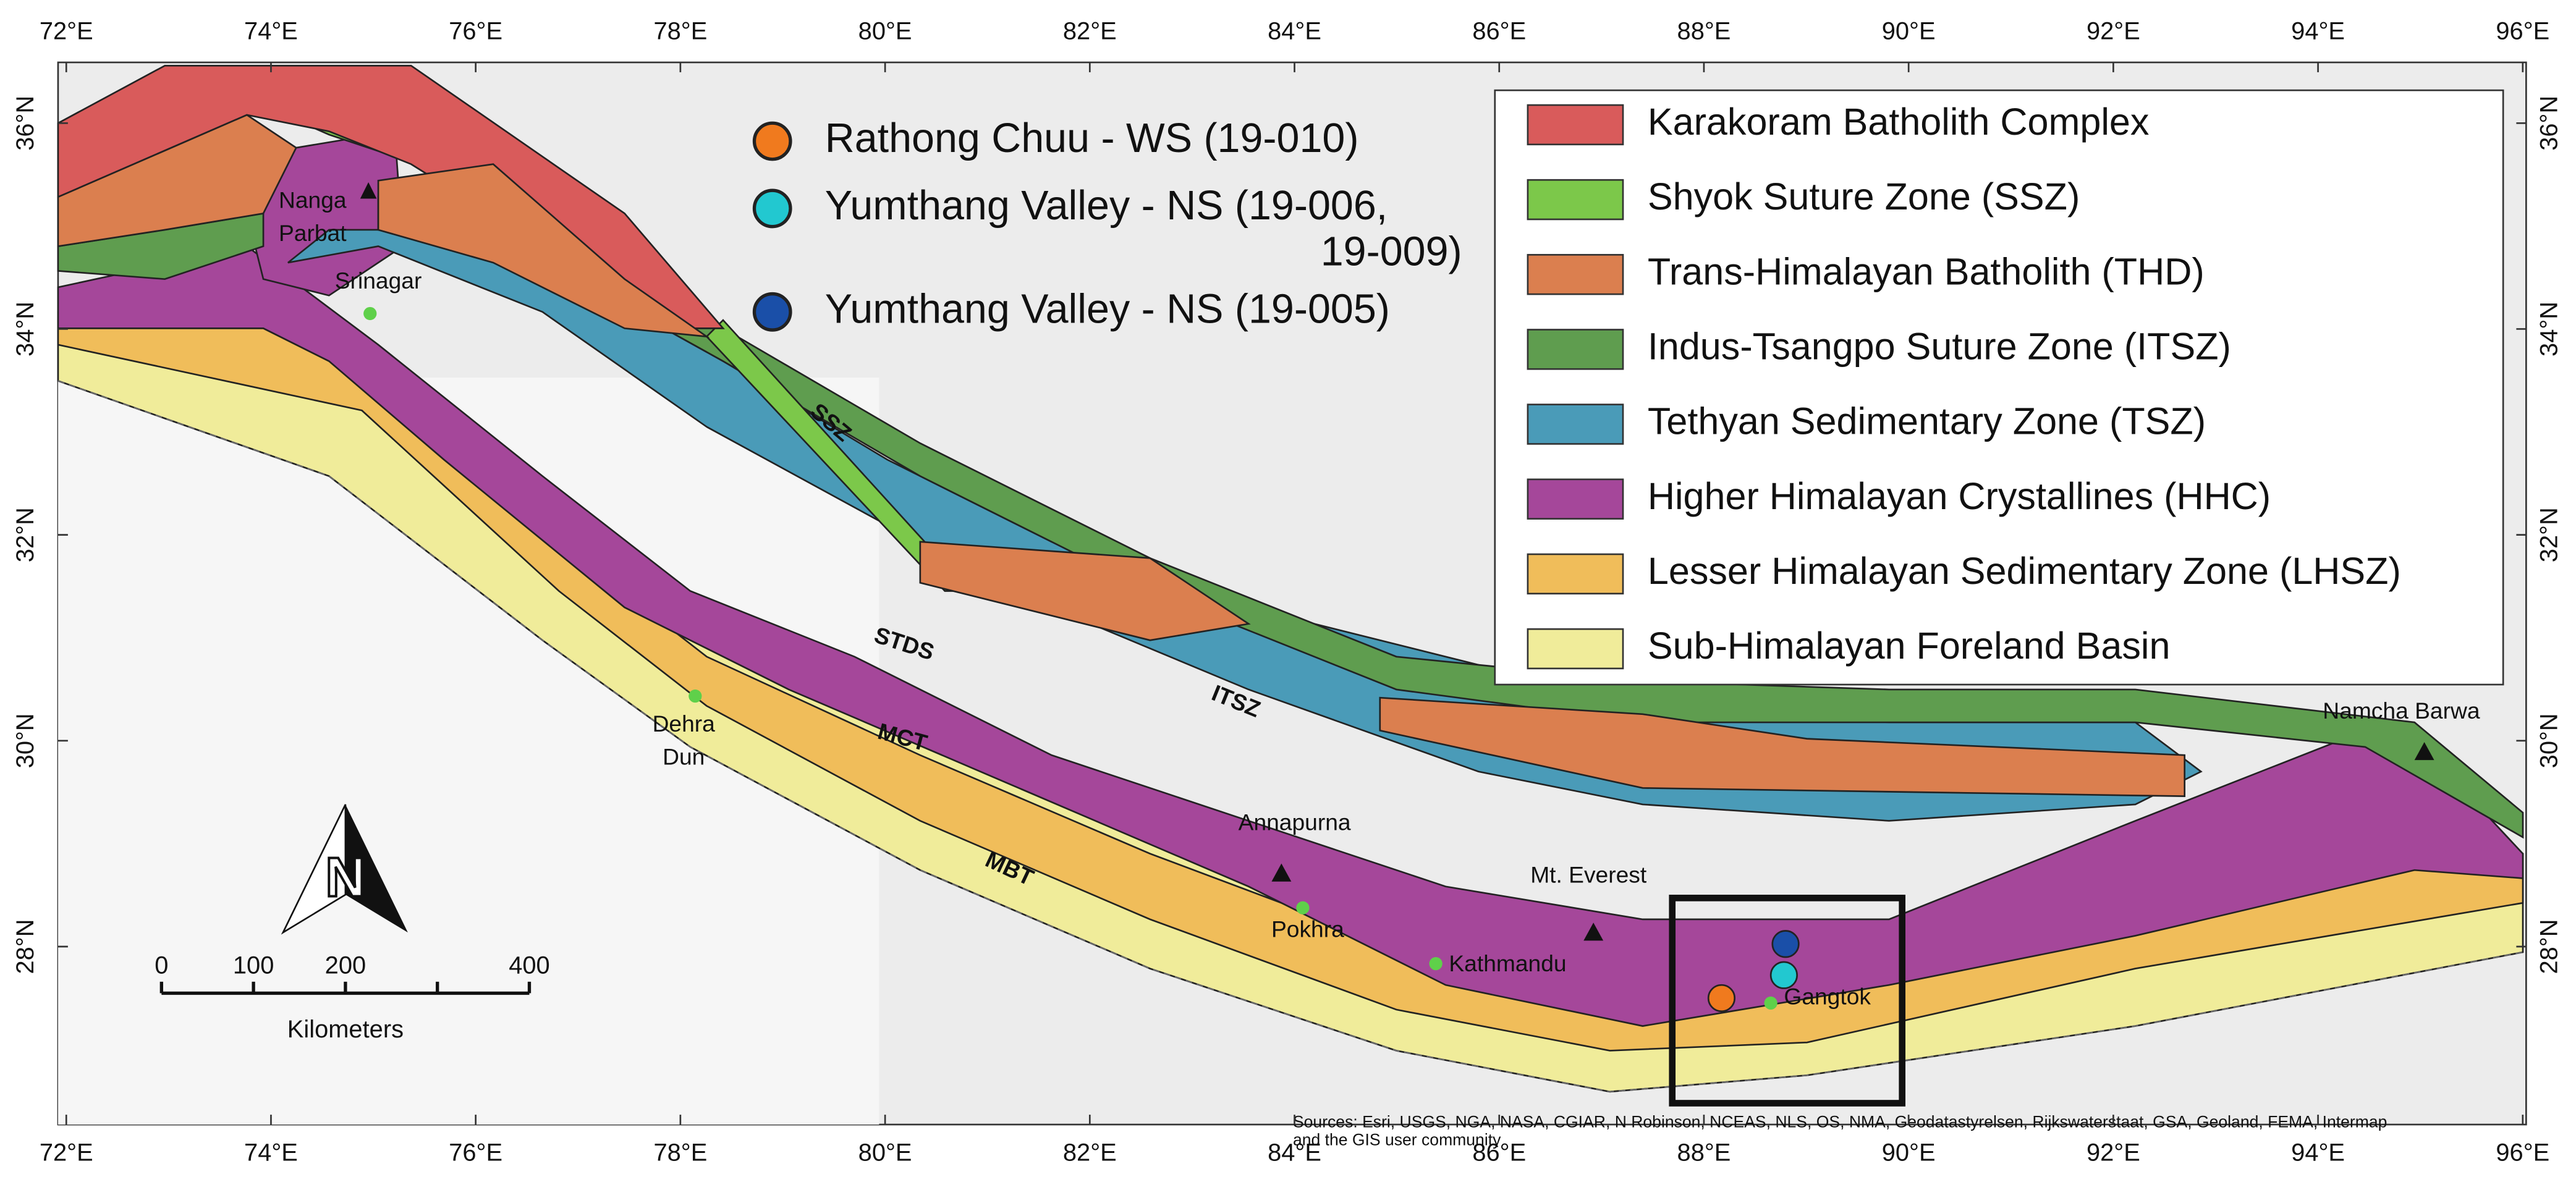 This screenshot has width=2576, height=1182. I want to click on place-label: Dun, so click(684, 756).